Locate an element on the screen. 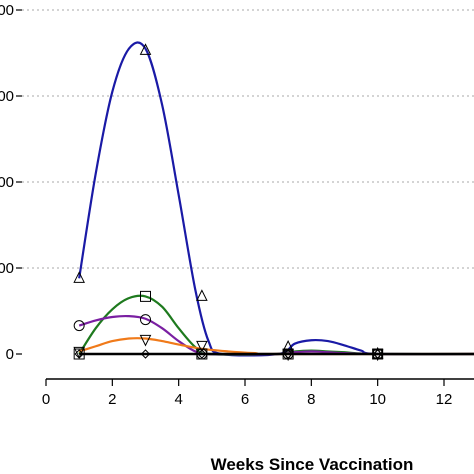  x-tick-label: 6 is located at coordinates (245, 399).